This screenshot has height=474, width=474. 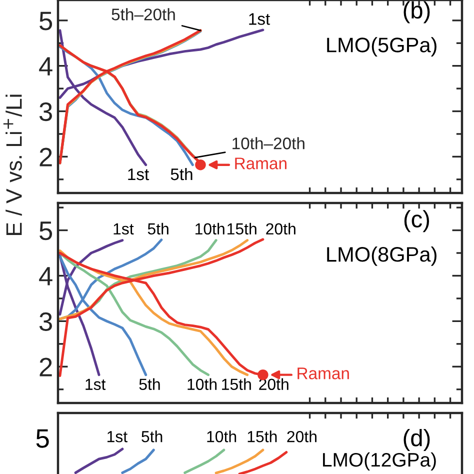 What do you see at coordinates (12, 164) in the screenshot?
I see `y-axis-title: E / V vs. Li$^{+}$/Li` at bounding box center [12, 164].